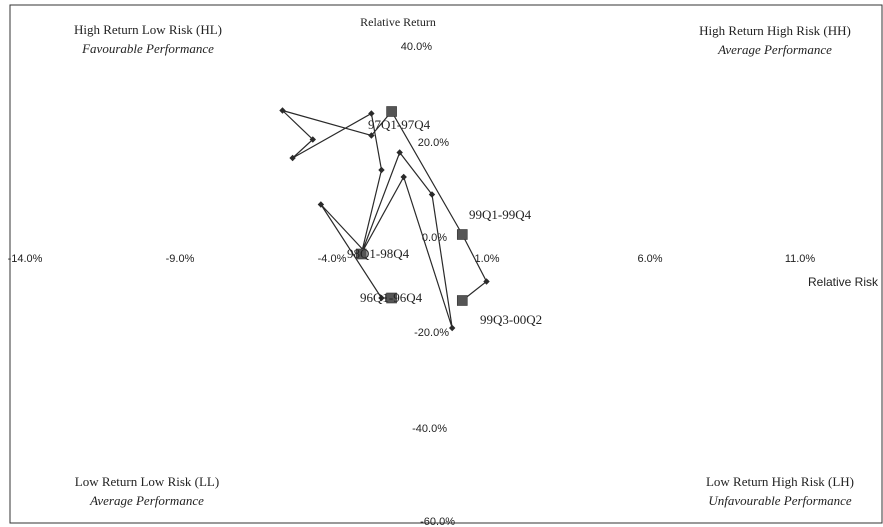  What do you see at coordinates (500, 214) in the screenshot?
I see `period-label: 99Q1-99Q4` at bounding box center [500, 214].